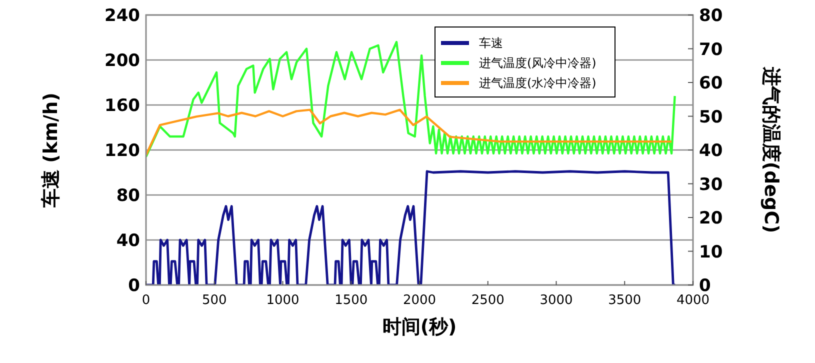  I want to click on x-tick-label: 1500, so click(351, 300).